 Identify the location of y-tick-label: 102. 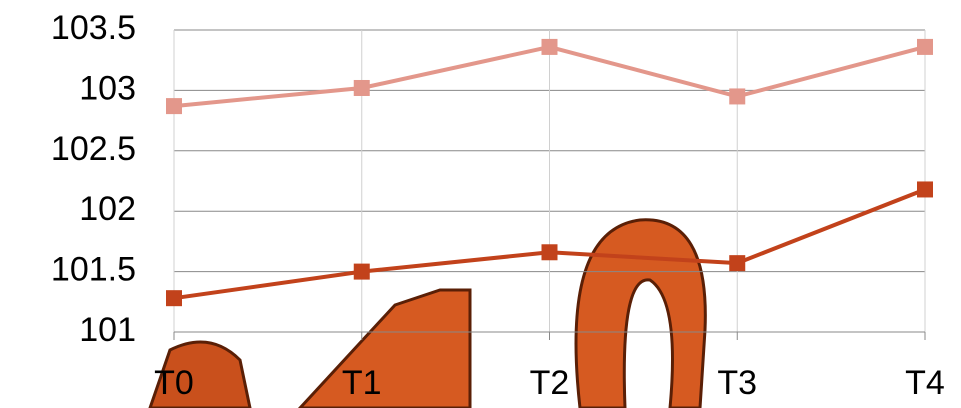
(107, 209).